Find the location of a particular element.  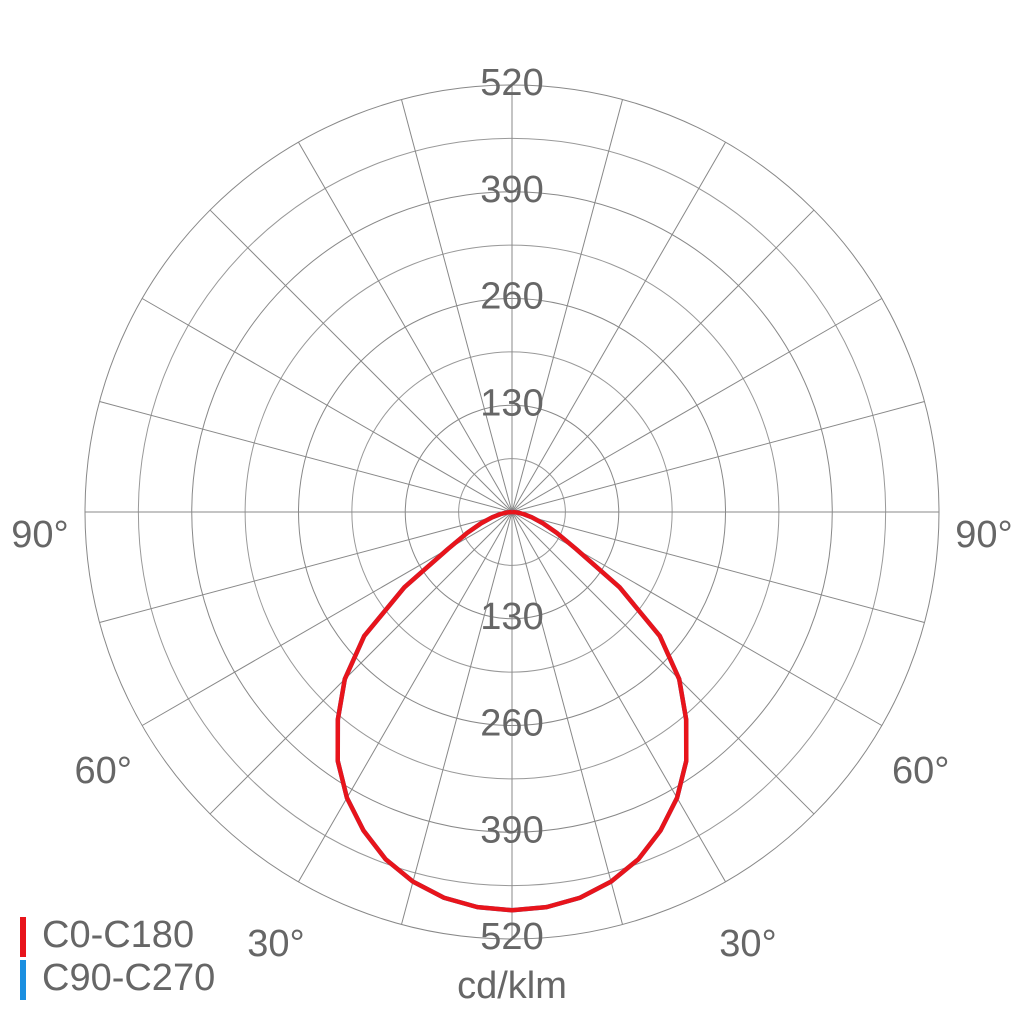

unit-label: cd/klm is located at coordinates (512, 986).